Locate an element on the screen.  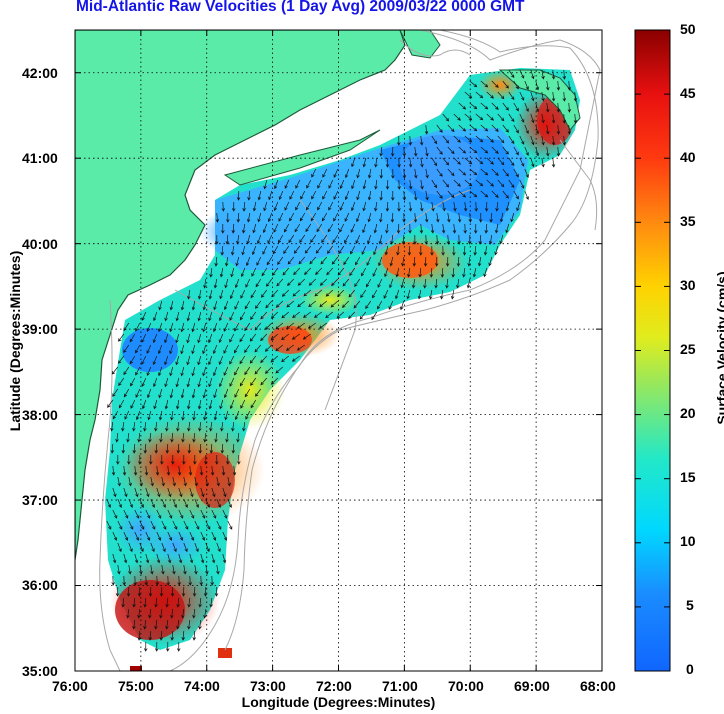
x-tick-label: 68:00 is located at coordinates (598, 686).